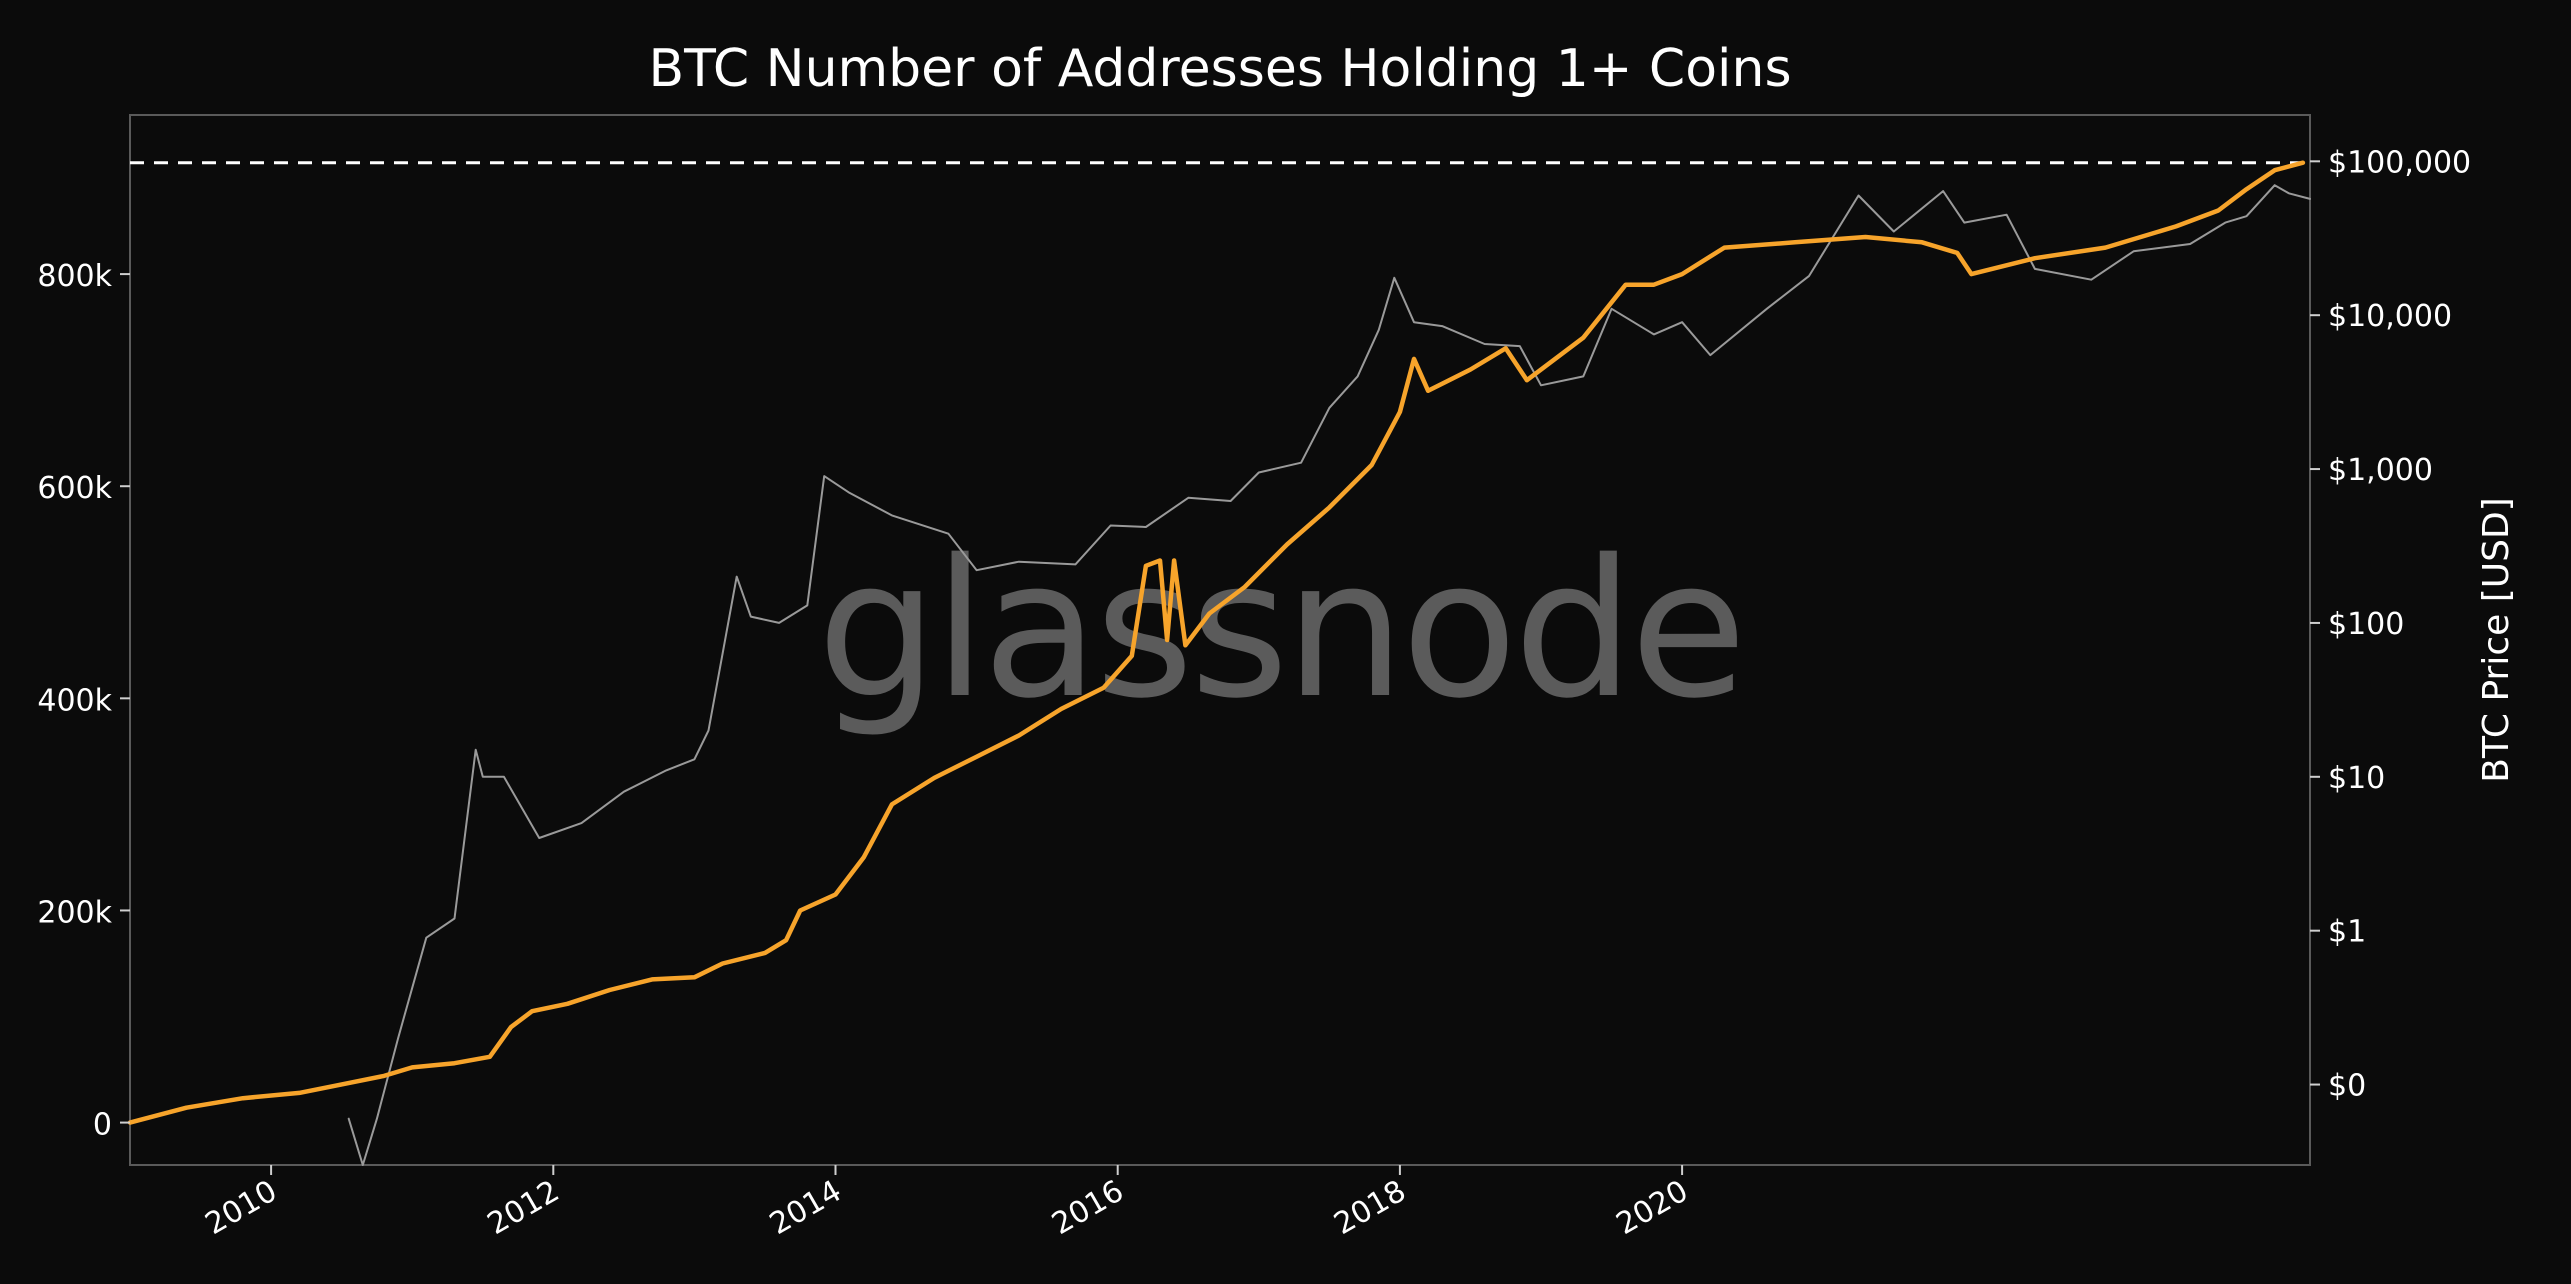 This screenshot has height=1284, width=2571. I want to click on right-tick-label: $100,000, so click(2399, 162).